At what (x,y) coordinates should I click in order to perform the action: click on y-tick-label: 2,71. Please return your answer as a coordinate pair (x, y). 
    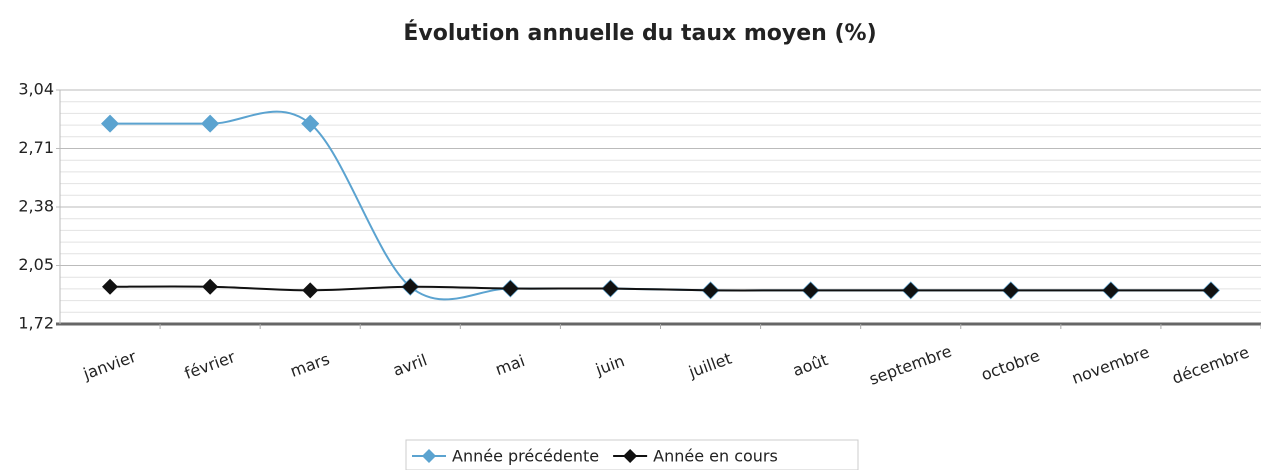
    Looking at the image, I should click on (36, 147).